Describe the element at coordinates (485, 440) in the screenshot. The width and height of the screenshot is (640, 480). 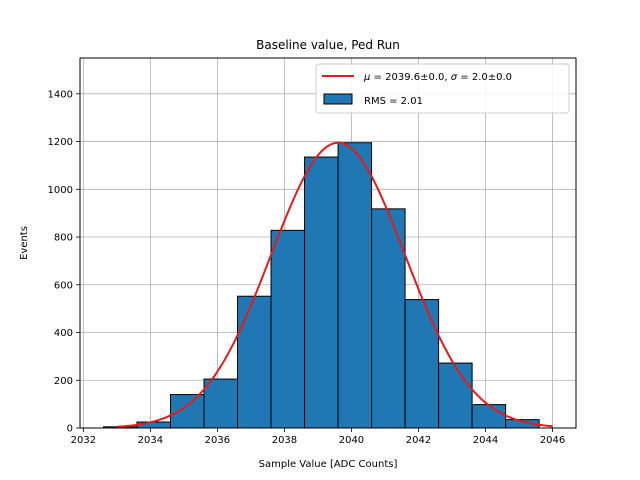
I see `x-tick-label: 2044` at that location.